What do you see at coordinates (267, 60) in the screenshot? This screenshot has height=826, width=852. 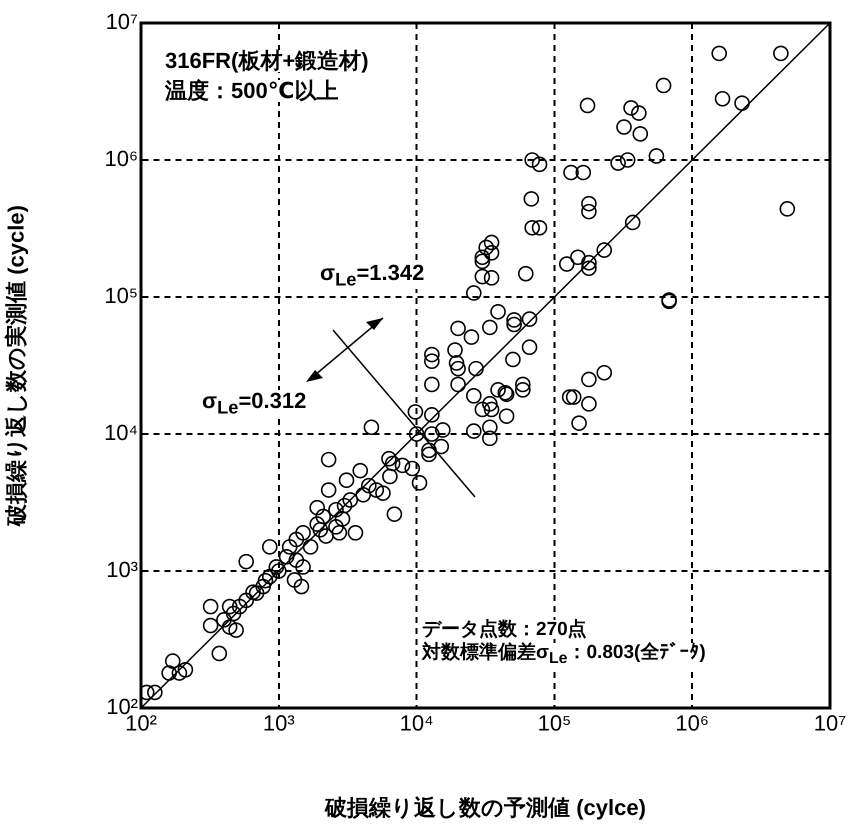 I see `annotation: 316FR(板材+鍛造材)` at bounding box center [267, 60].